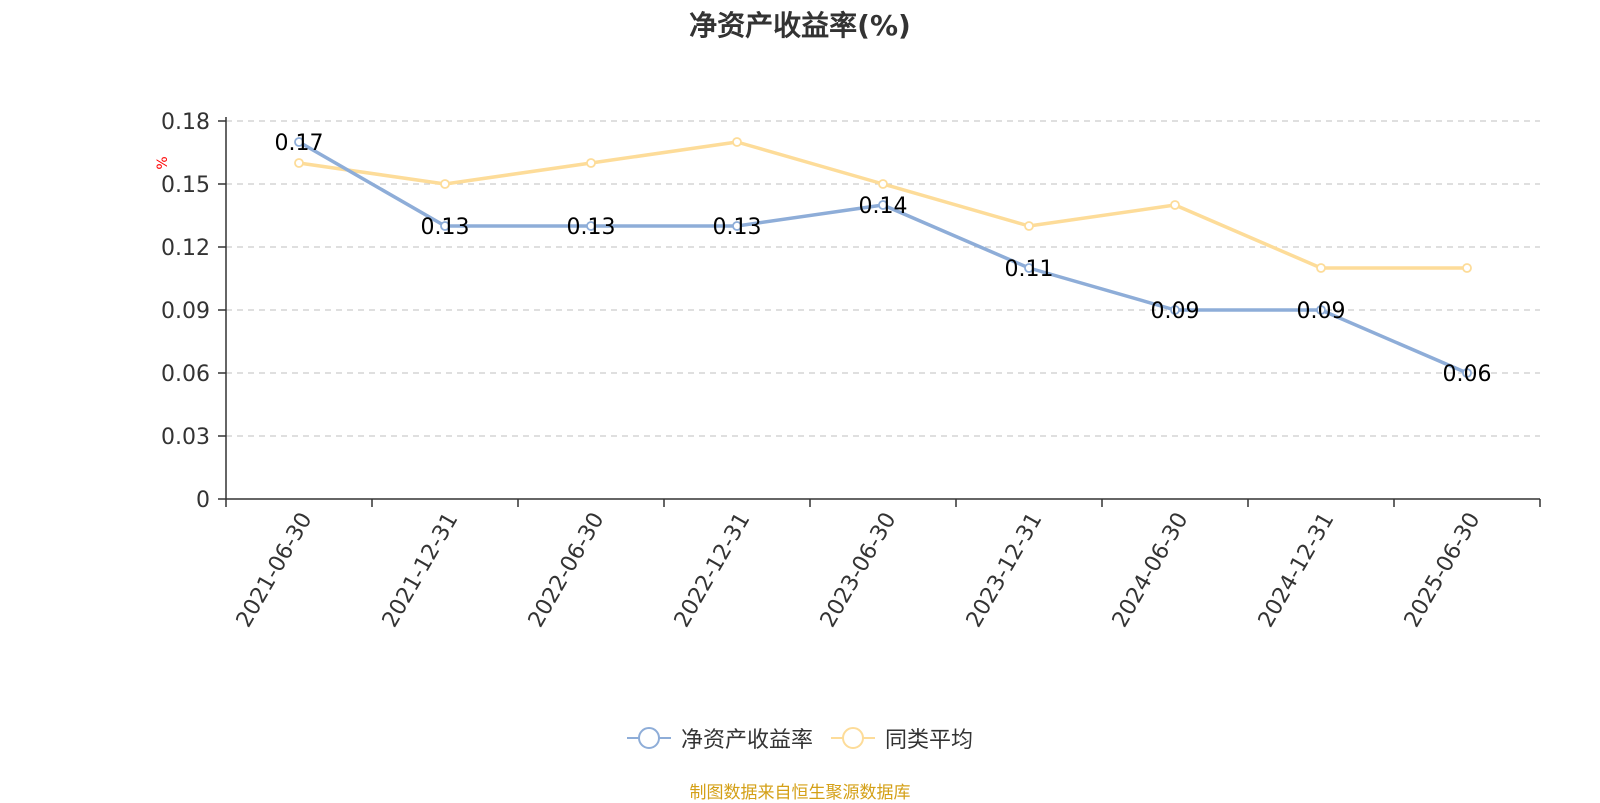 The height and width of the screenshot is (803, 1600). I want to click on legend: 净资产收益率 同类平均, so click(800, 738).